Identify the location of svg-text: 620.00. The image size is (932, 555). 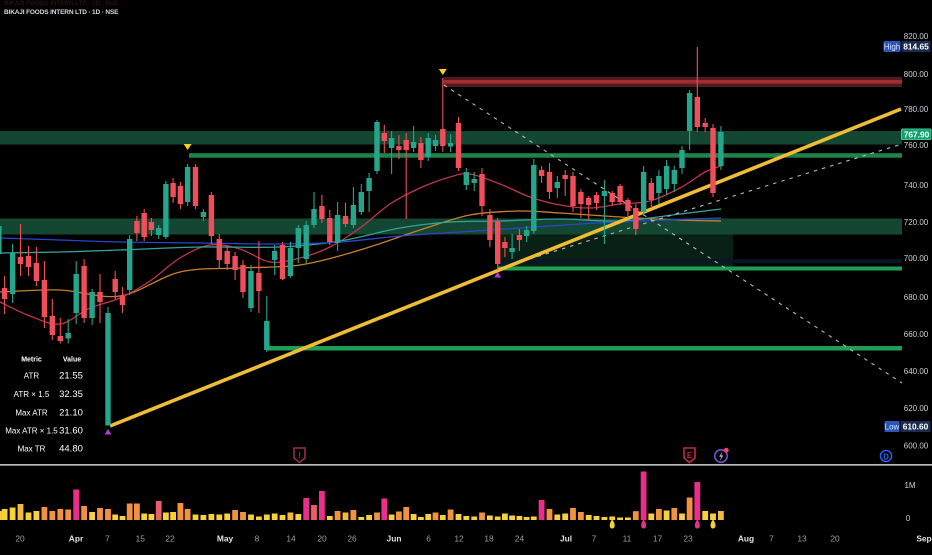
(916, 408).